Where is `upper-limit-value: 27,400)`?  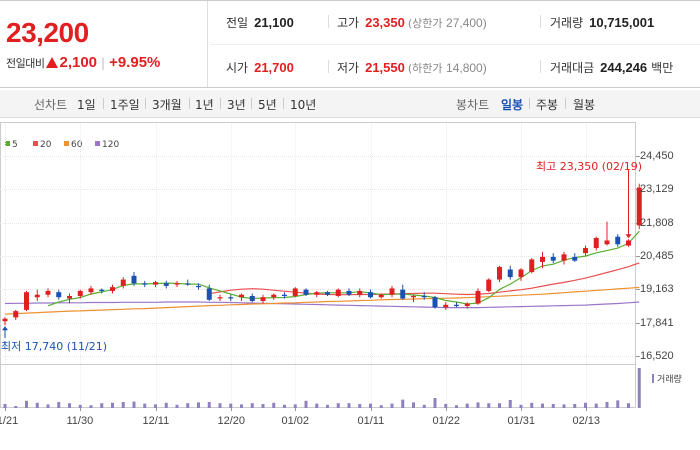 upper-limit-value: 27,400) is located at coordinates (466, 23).